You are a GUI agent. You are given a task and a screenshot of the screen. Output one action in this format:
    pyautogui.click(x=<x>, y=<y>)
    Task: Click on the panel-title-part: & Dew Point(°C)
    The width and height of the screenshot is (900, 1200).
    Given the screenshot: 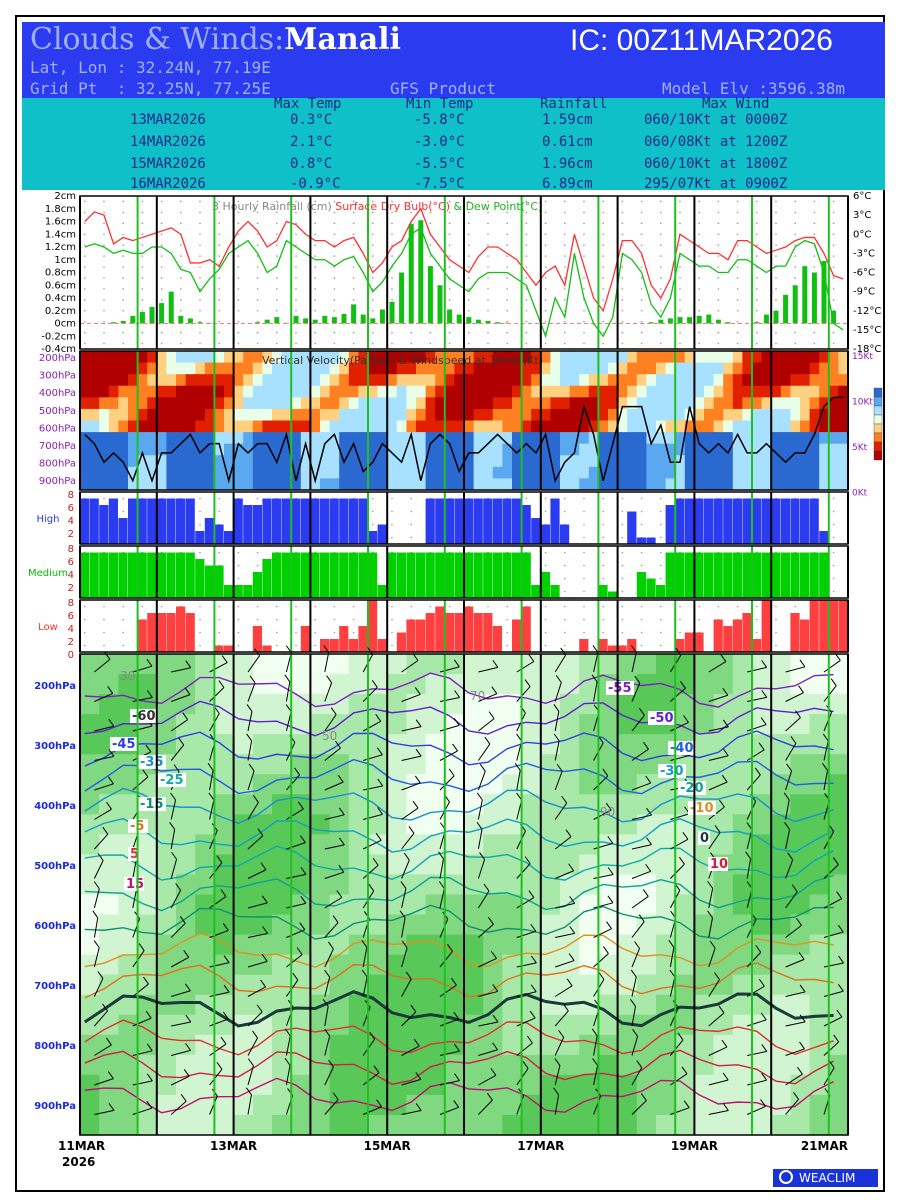 What is the action you would take?
    pyautogui.click(x=496, y=206)
    